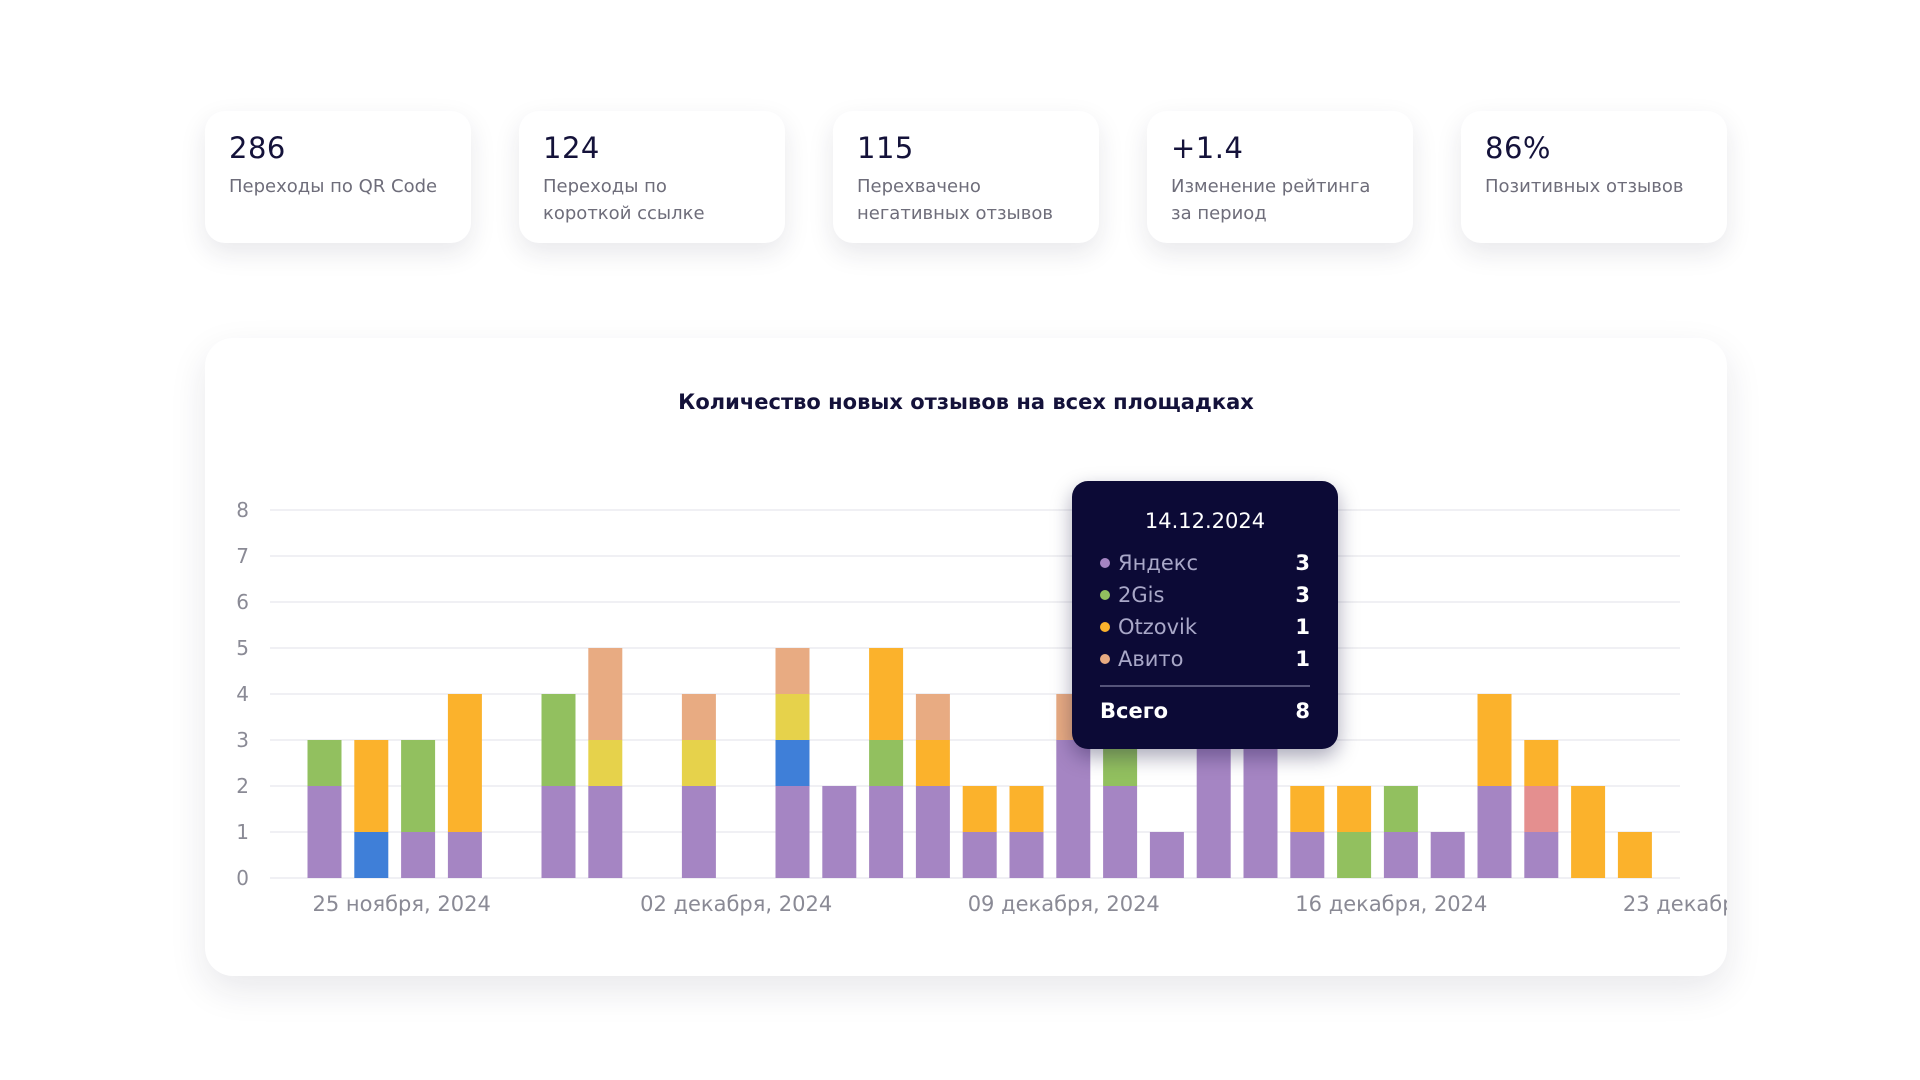 This screenshot has width=1920, height=1080. What do you see at coordinates (242, 694) in the screenshot?
I see `y-tick-label: 4` at bounding box center [242, 694].